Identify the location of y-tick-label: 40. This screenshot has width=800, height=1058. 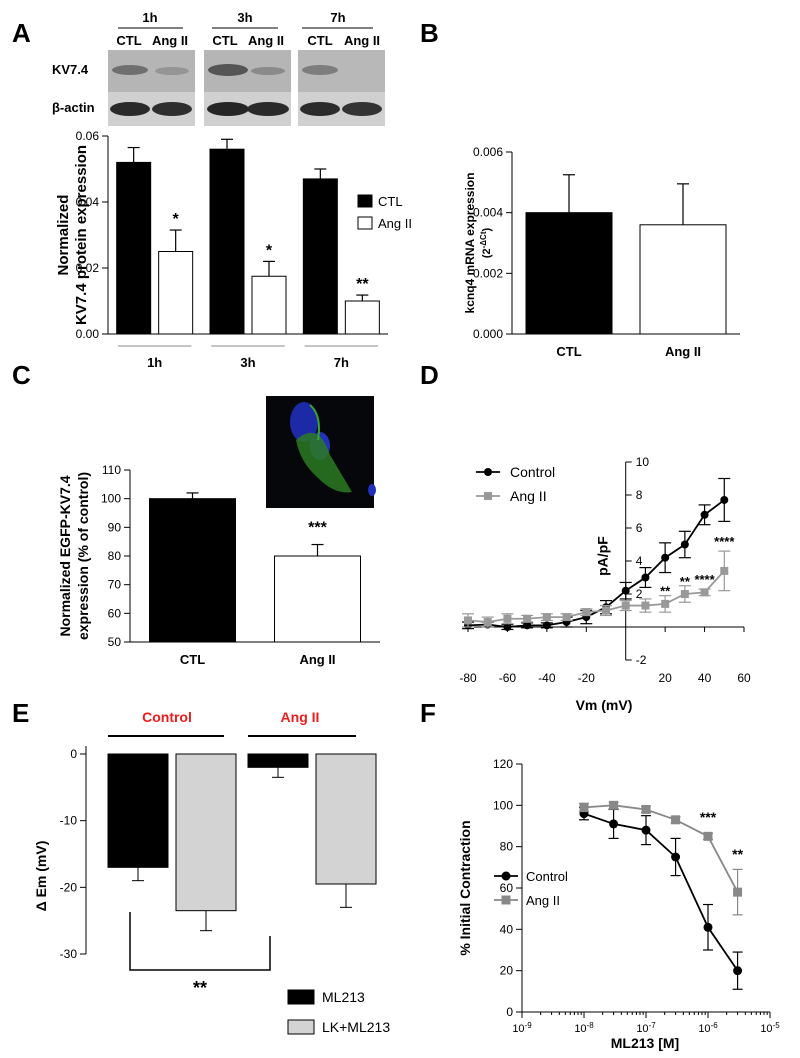
(507, 929).